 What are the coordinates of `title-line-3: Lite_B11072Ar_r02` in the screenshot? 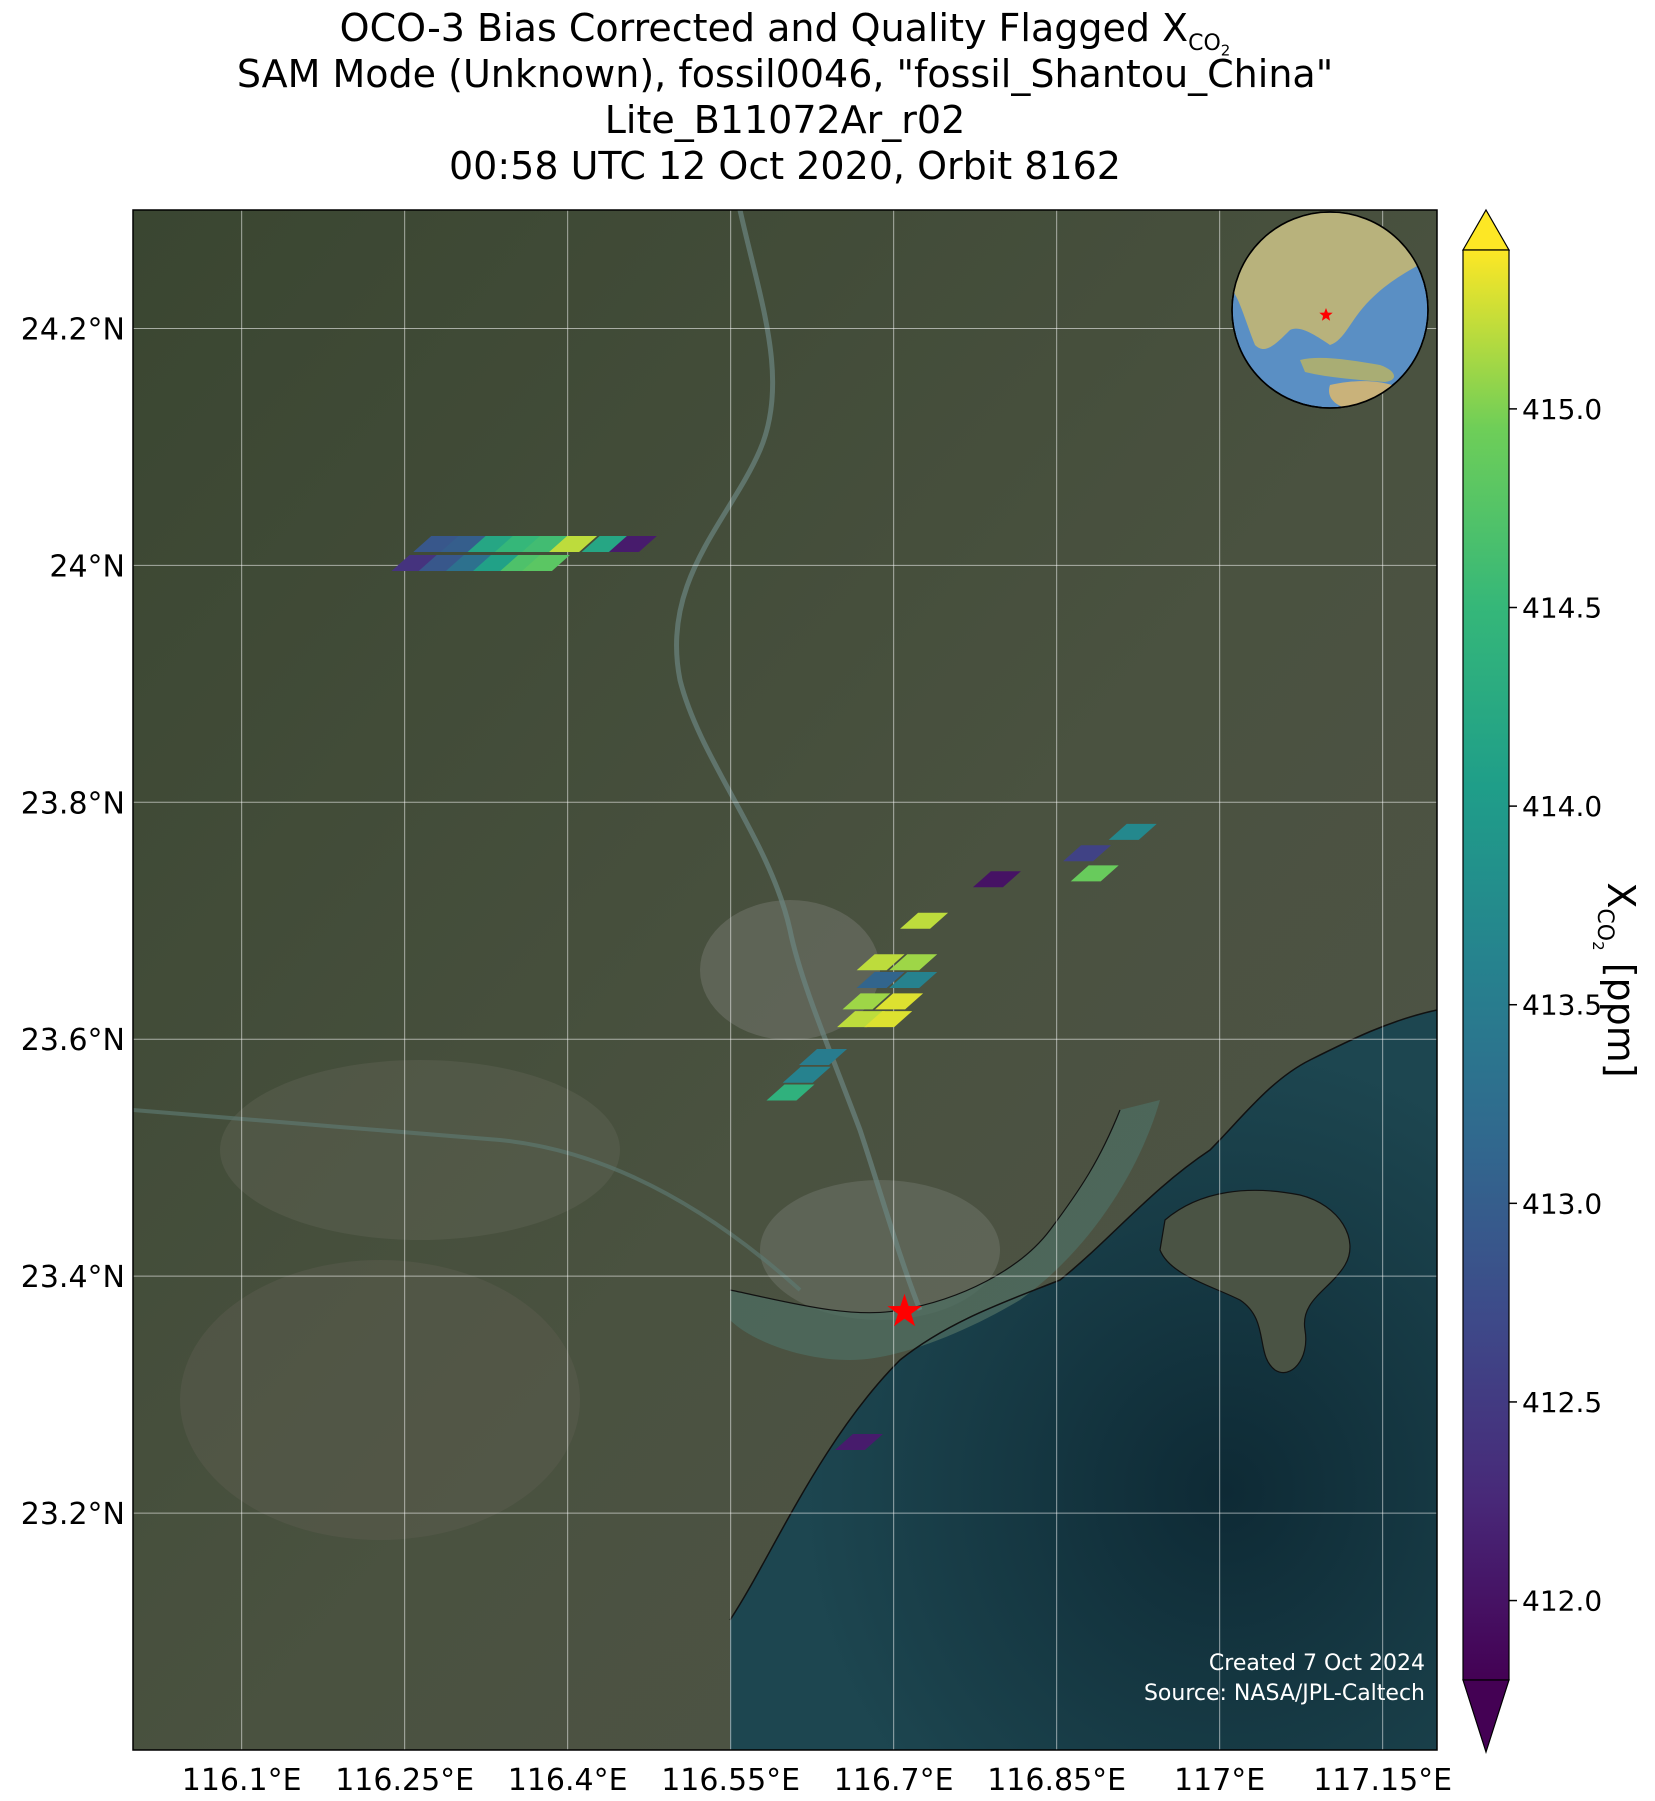 It's located at (785, 120).